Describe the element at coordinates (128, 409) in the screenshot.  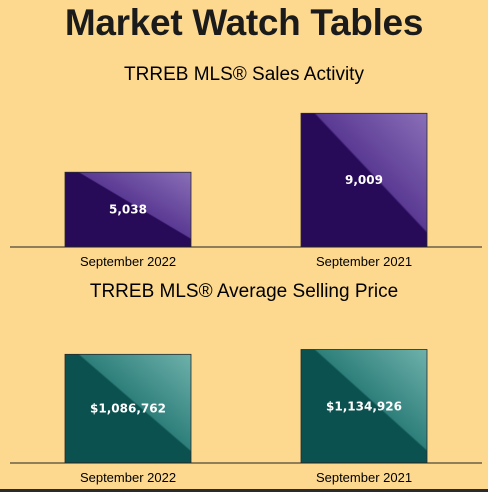
I see `bar-value-label: $1,086,762` at that location.